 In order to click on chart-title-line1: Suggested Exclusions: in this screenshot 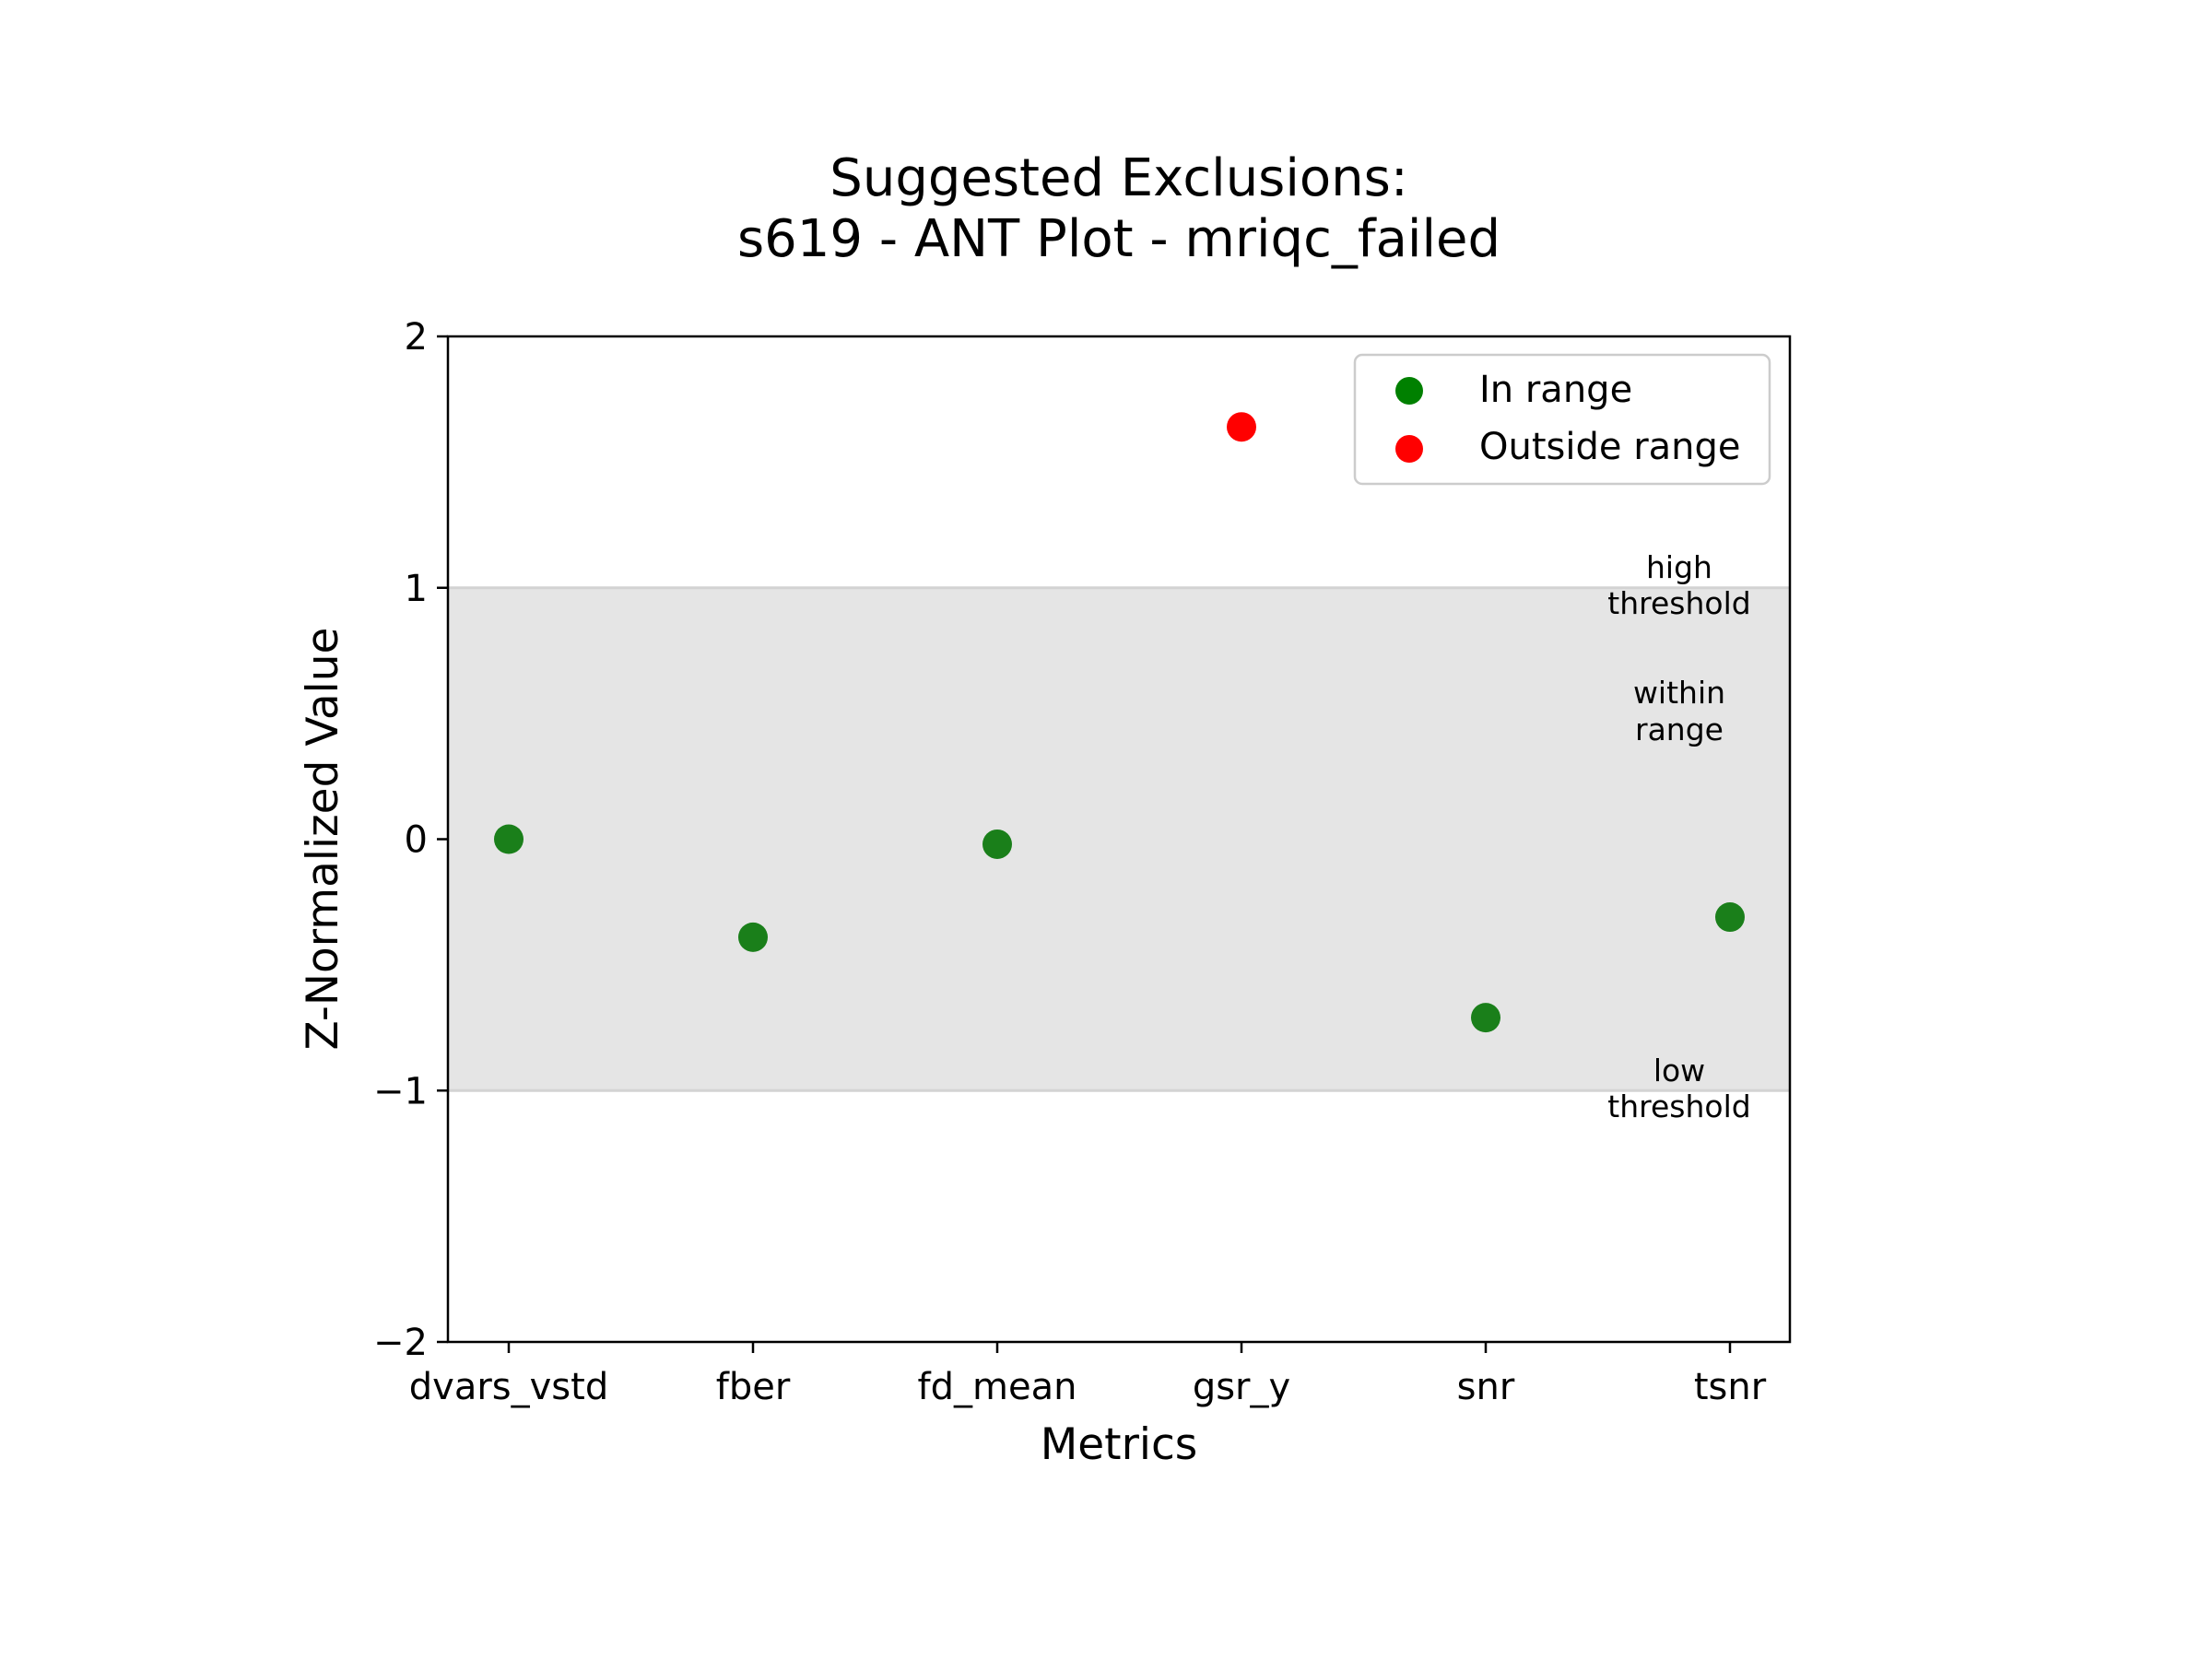, I will do `click(1118, 178)`.